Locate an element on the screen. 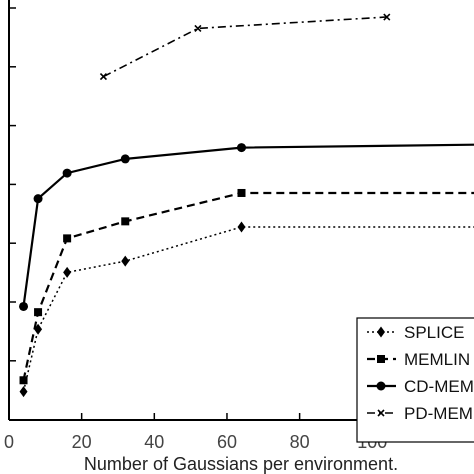 Image resolution: width=474 pixels, height=474 pixels. series-pd-mem is located at coordinates (245, 47).